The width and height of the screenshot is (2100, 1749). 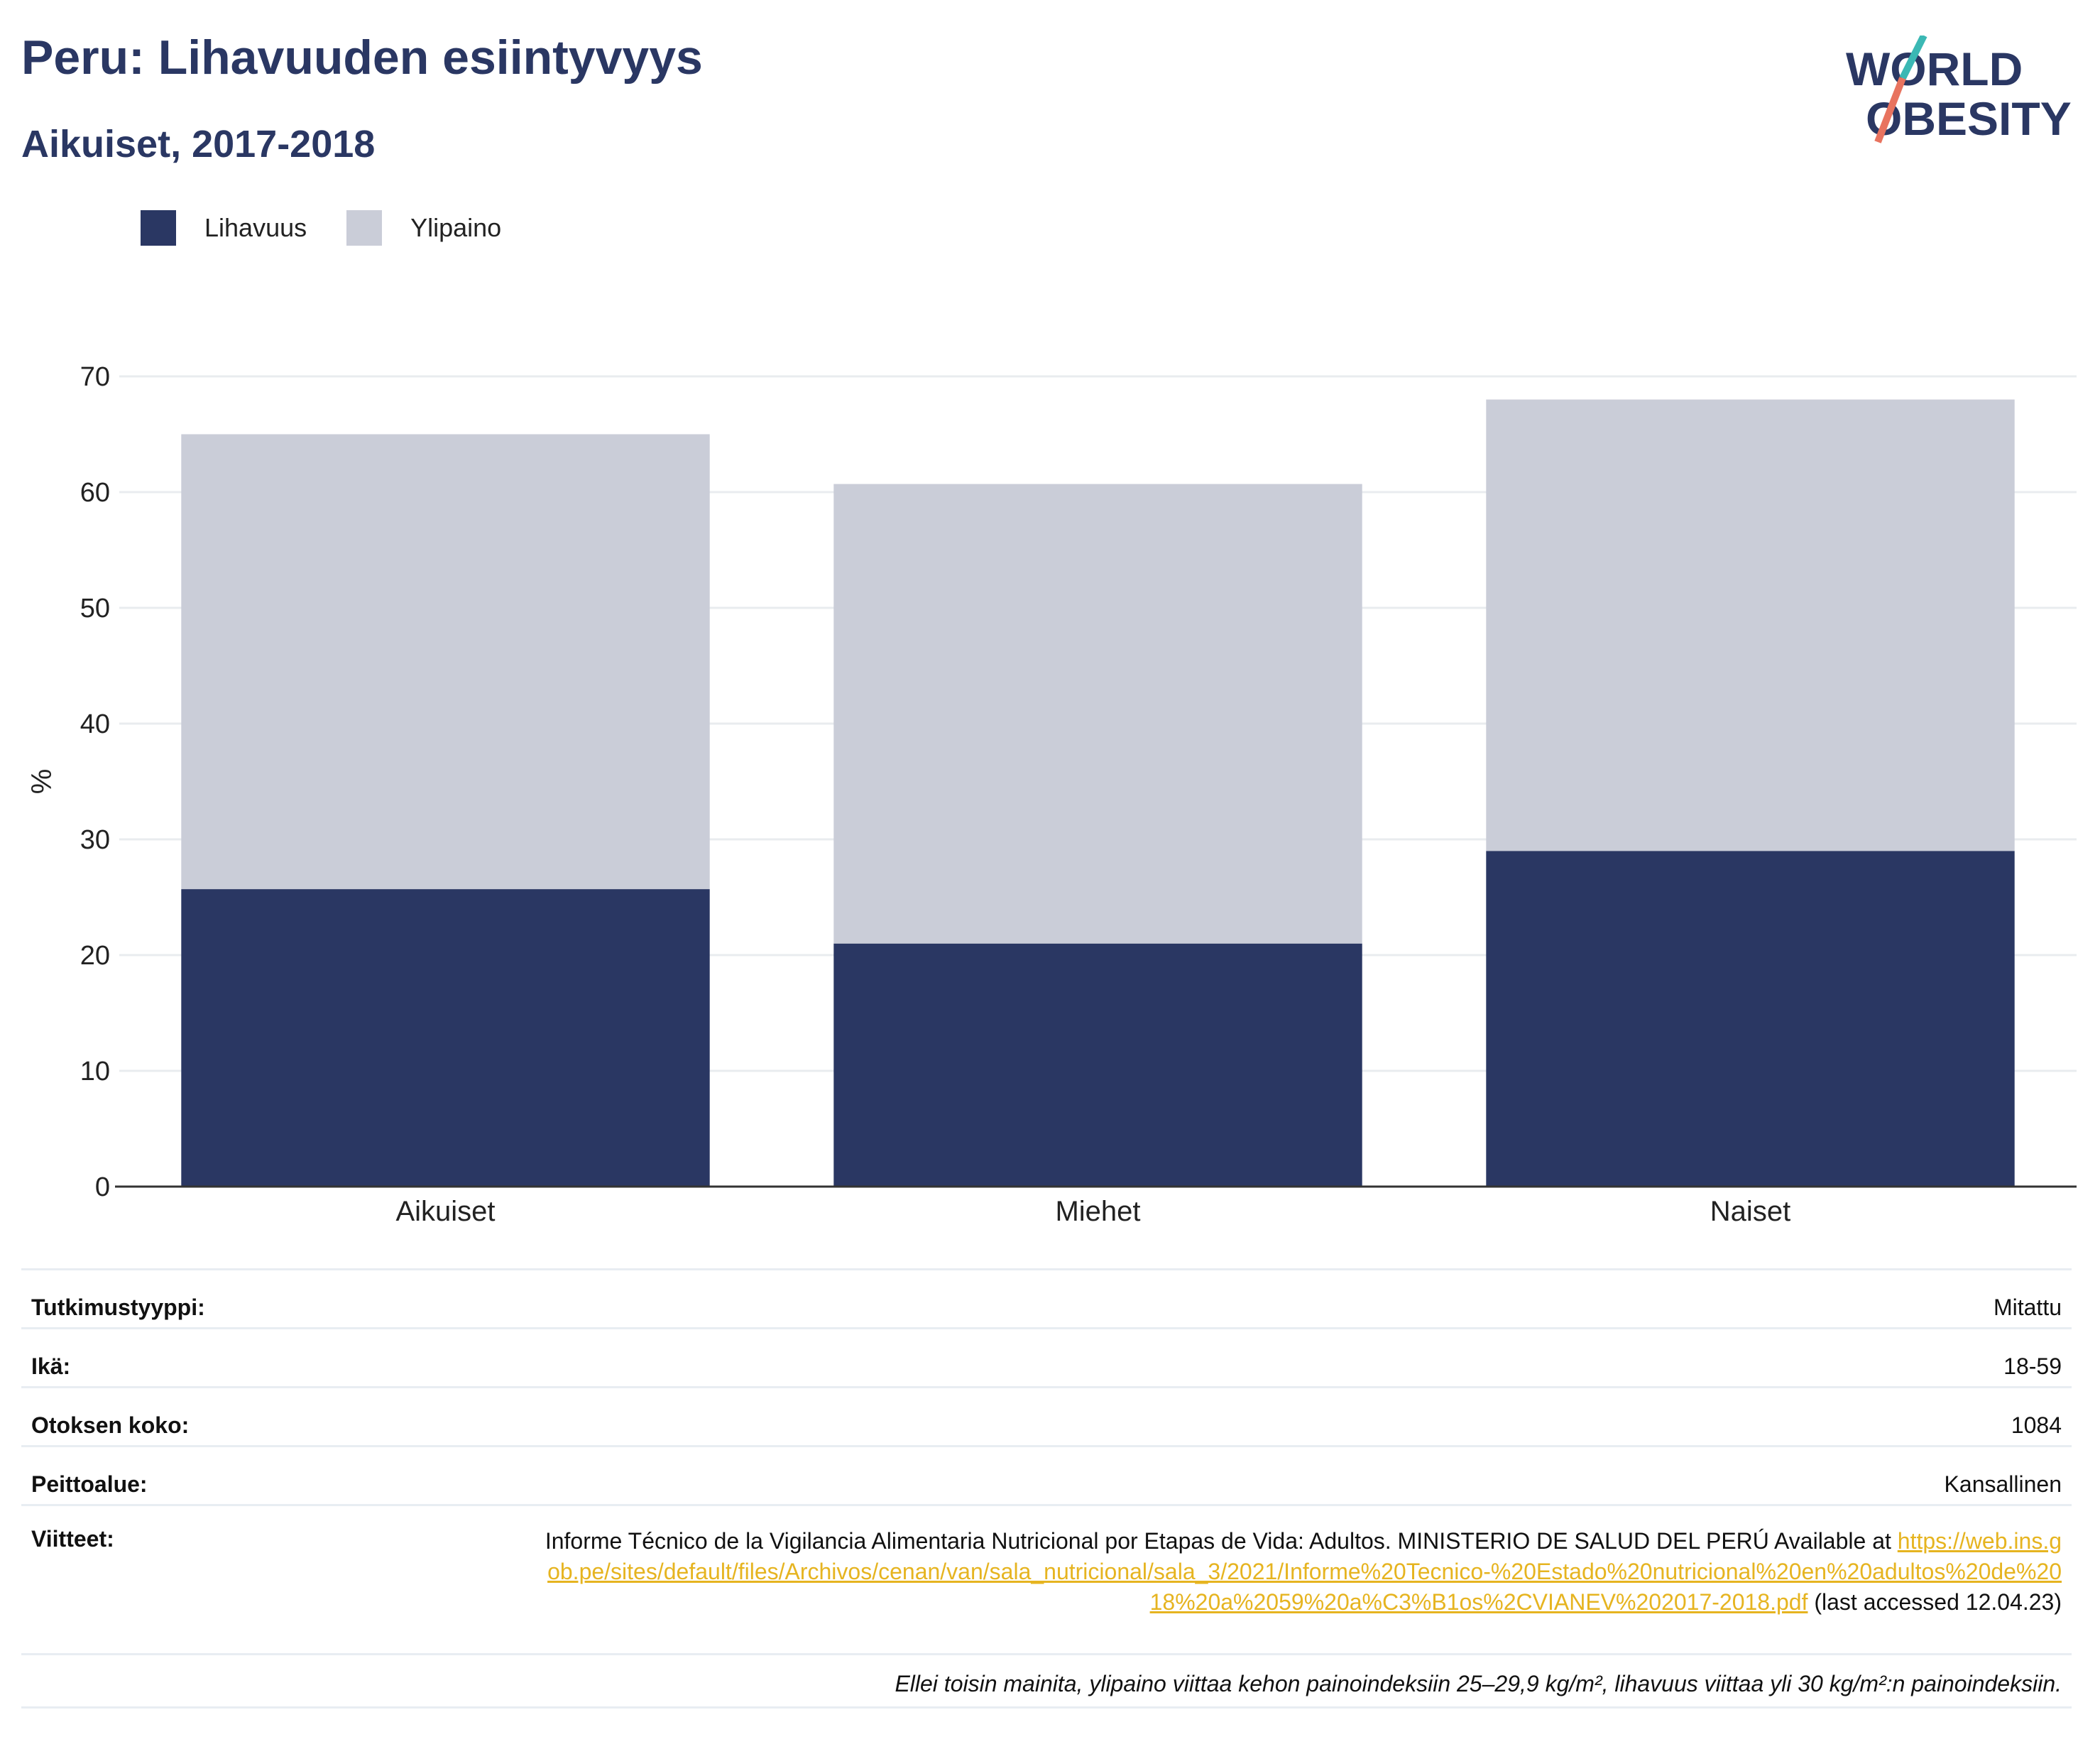 I want to click on reference-access-note: (last accessed 12.04.23), so click(x=1938, y=1602).